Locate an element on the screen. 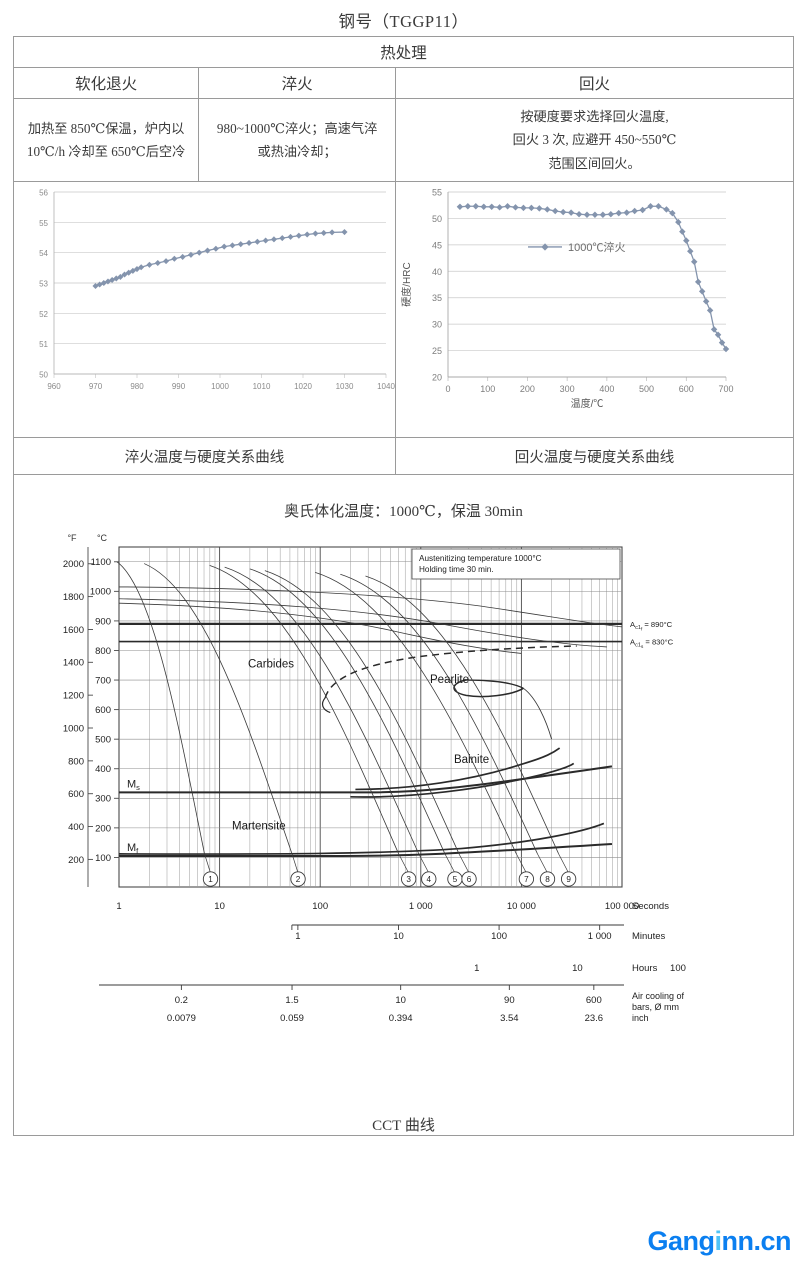  svg-text: 900 is located at coordinates (103, 621).